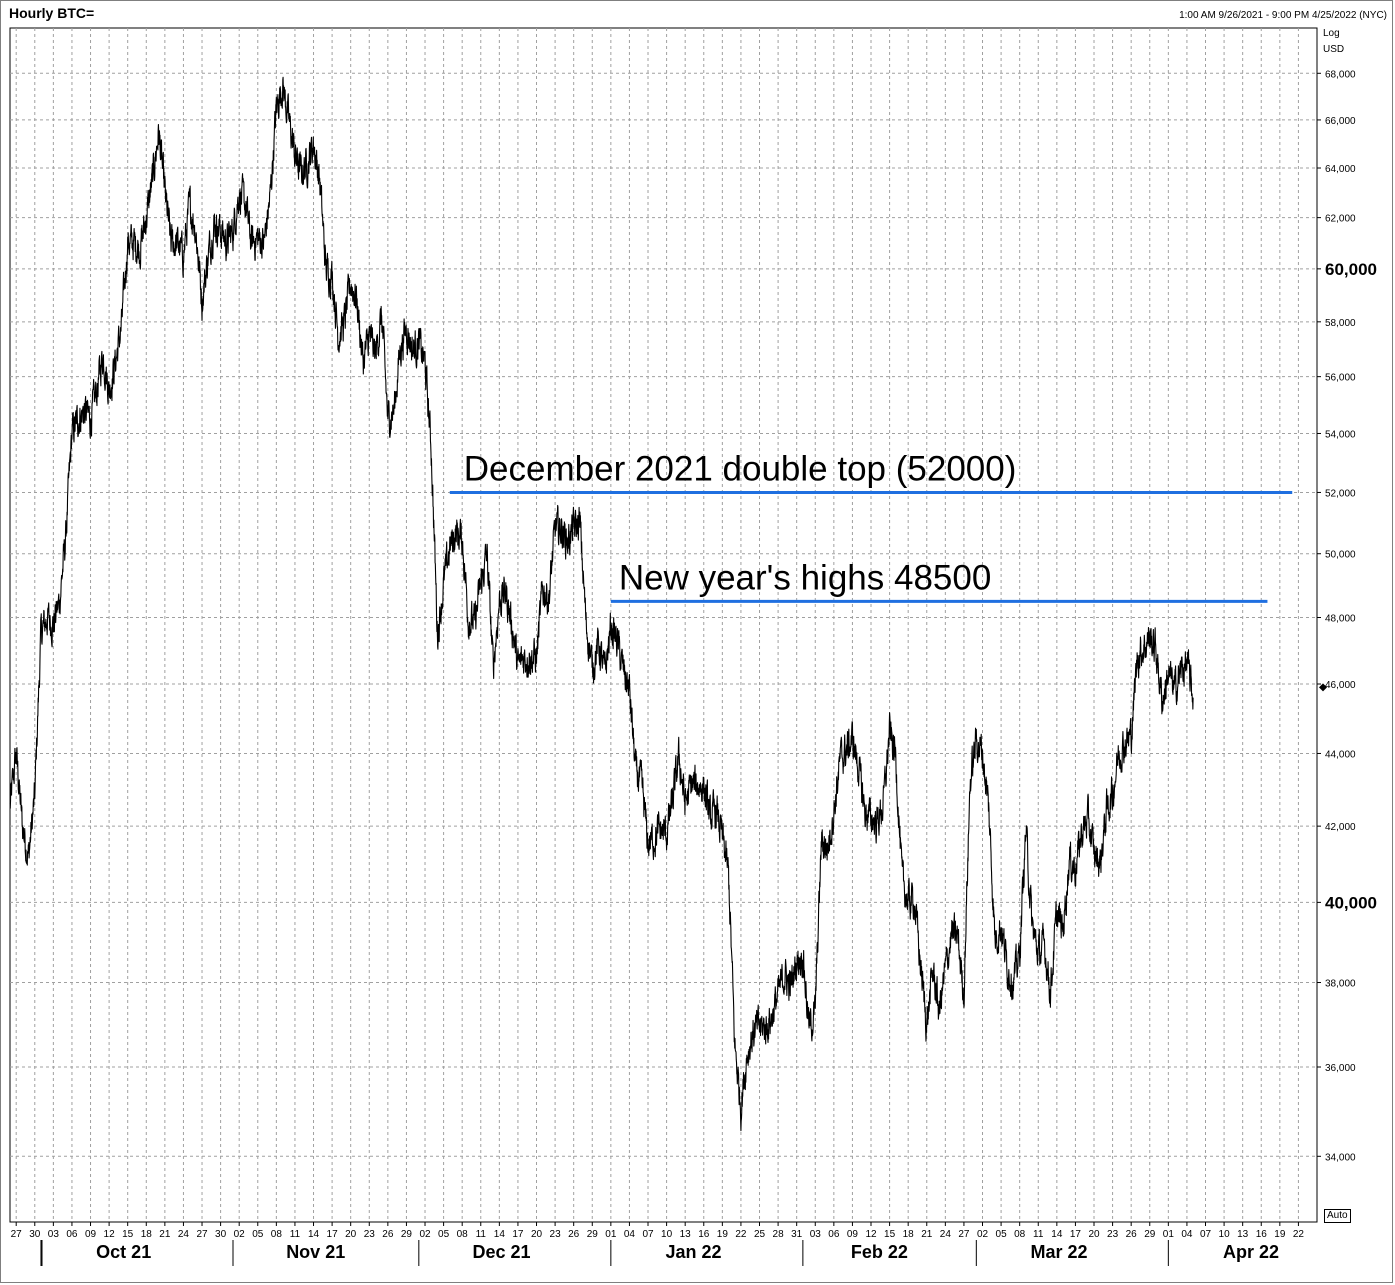 This screenshot has width=1395, height=1285. I want to click on x-month-label: Nov 21, so click(315, 1252).